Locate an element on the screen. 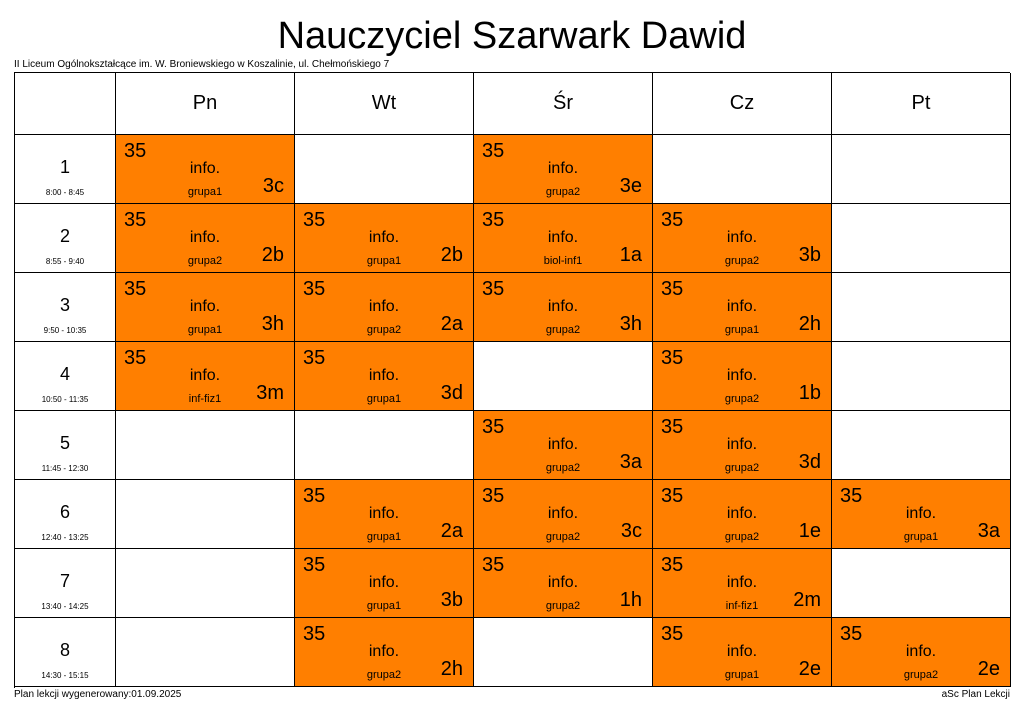 Image resolution: width=1024 pixels, height=724 pixels. lesson-card: 35 info. grupa1 3a is located at coordinates (921, 514).